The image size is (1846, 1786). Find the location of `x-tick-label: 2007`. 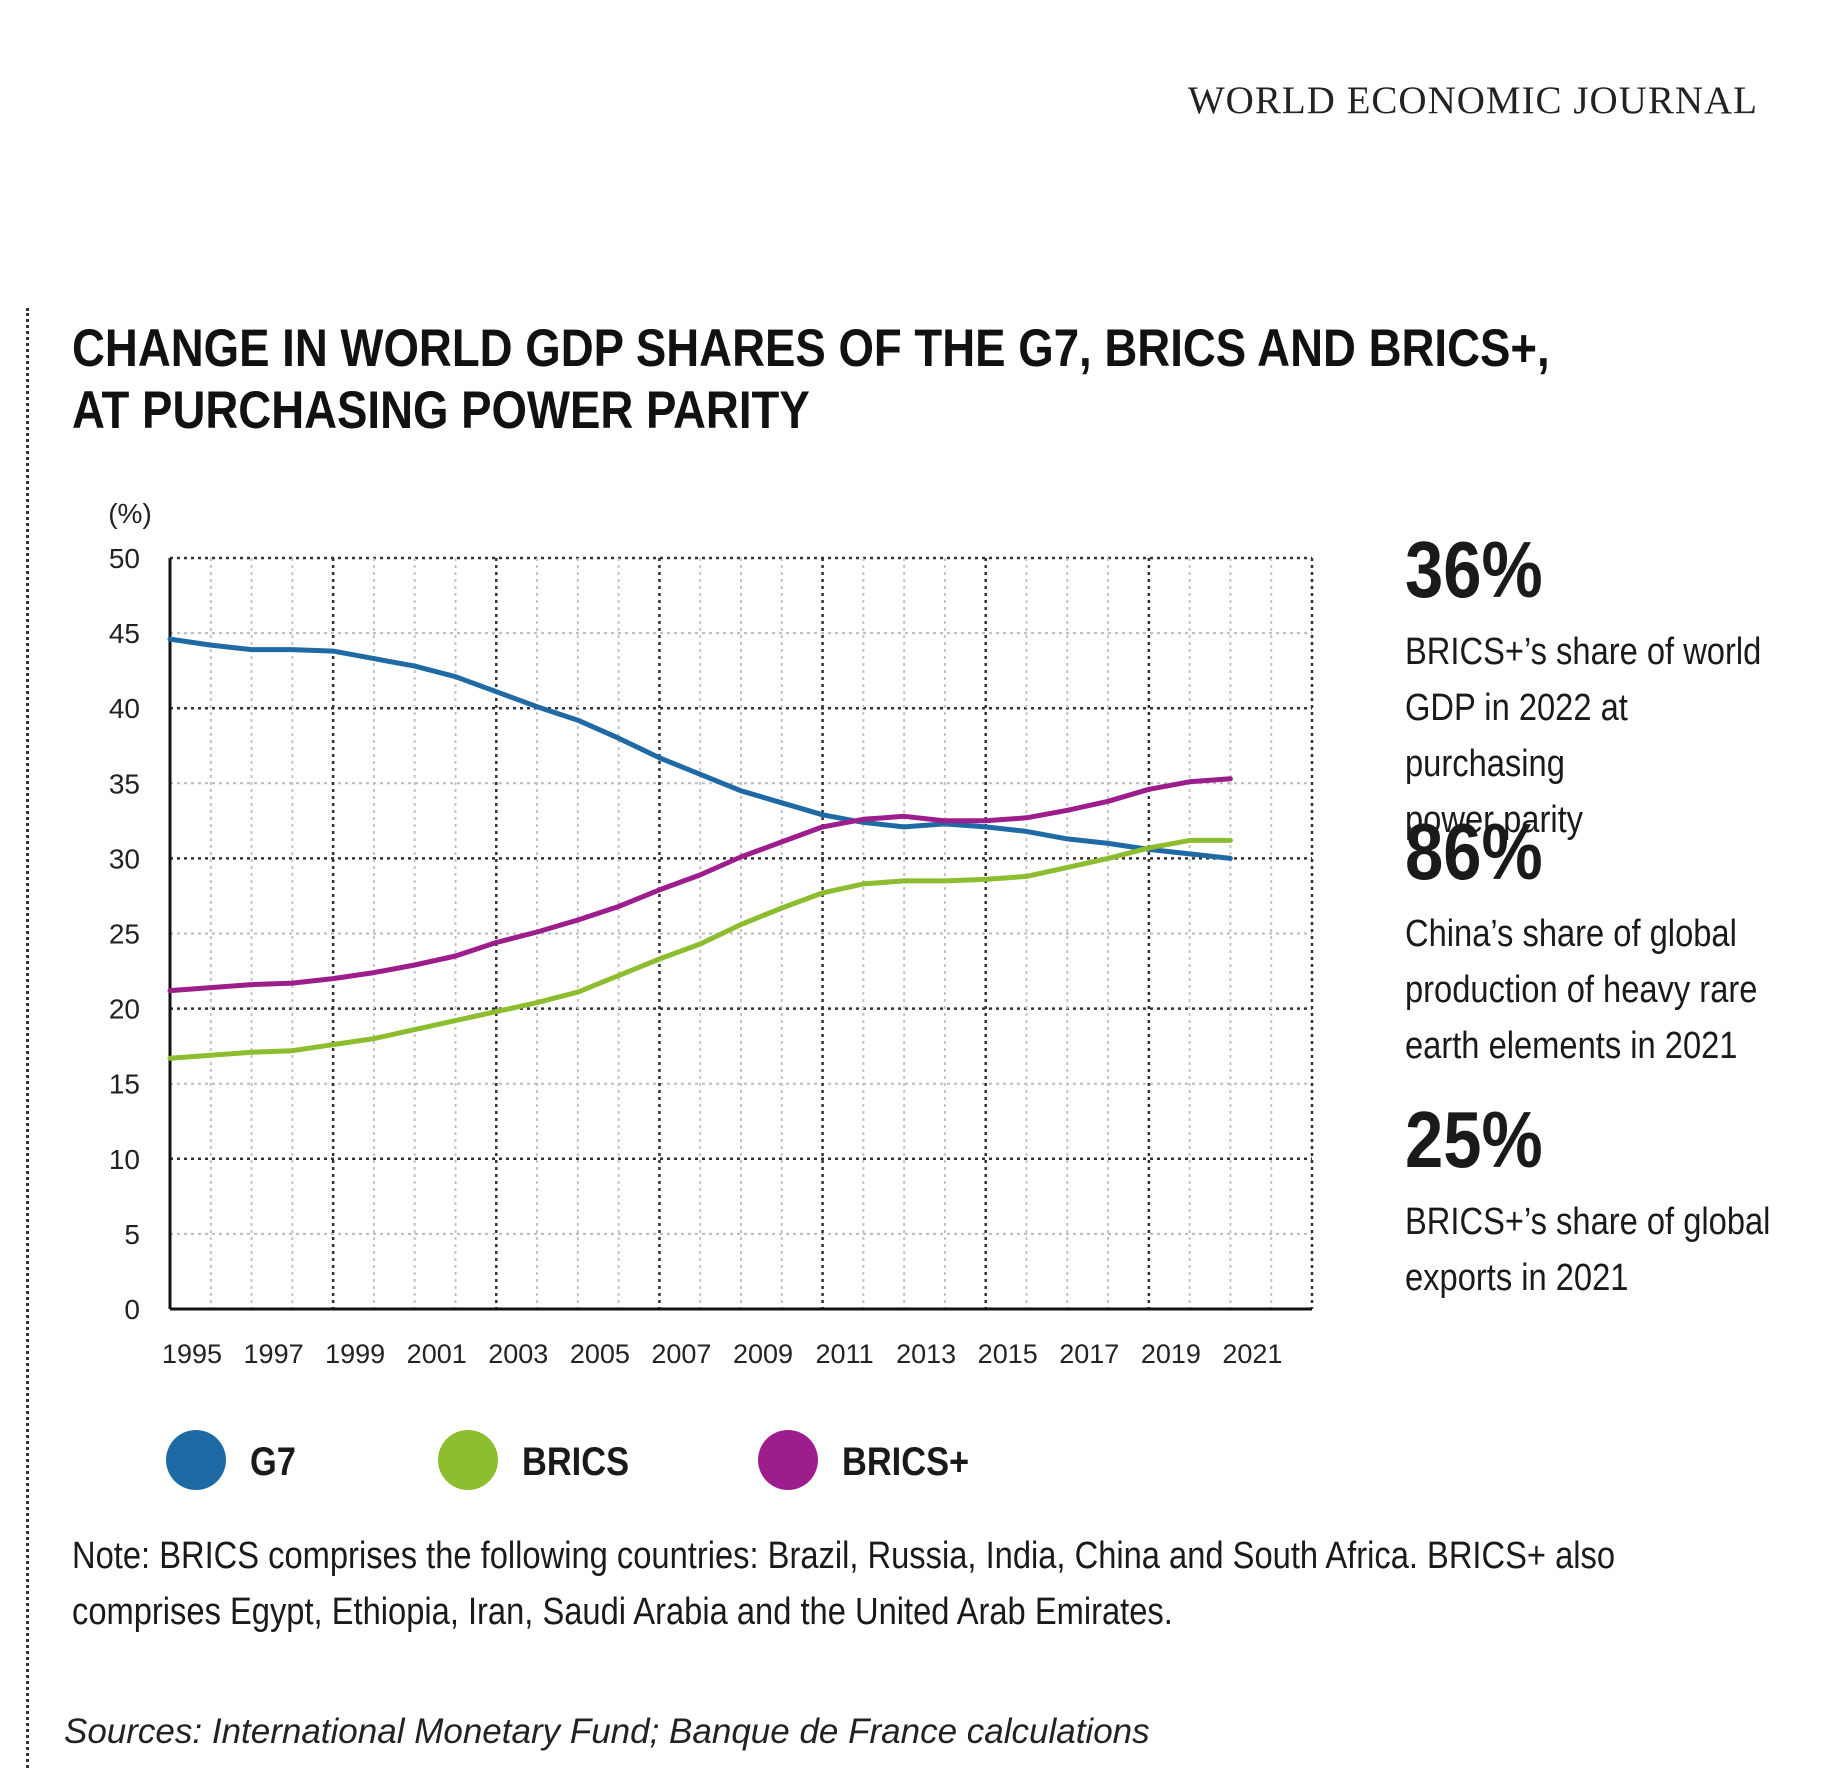

x-tick-label: 2007 is located at coordinates (681, 1354).